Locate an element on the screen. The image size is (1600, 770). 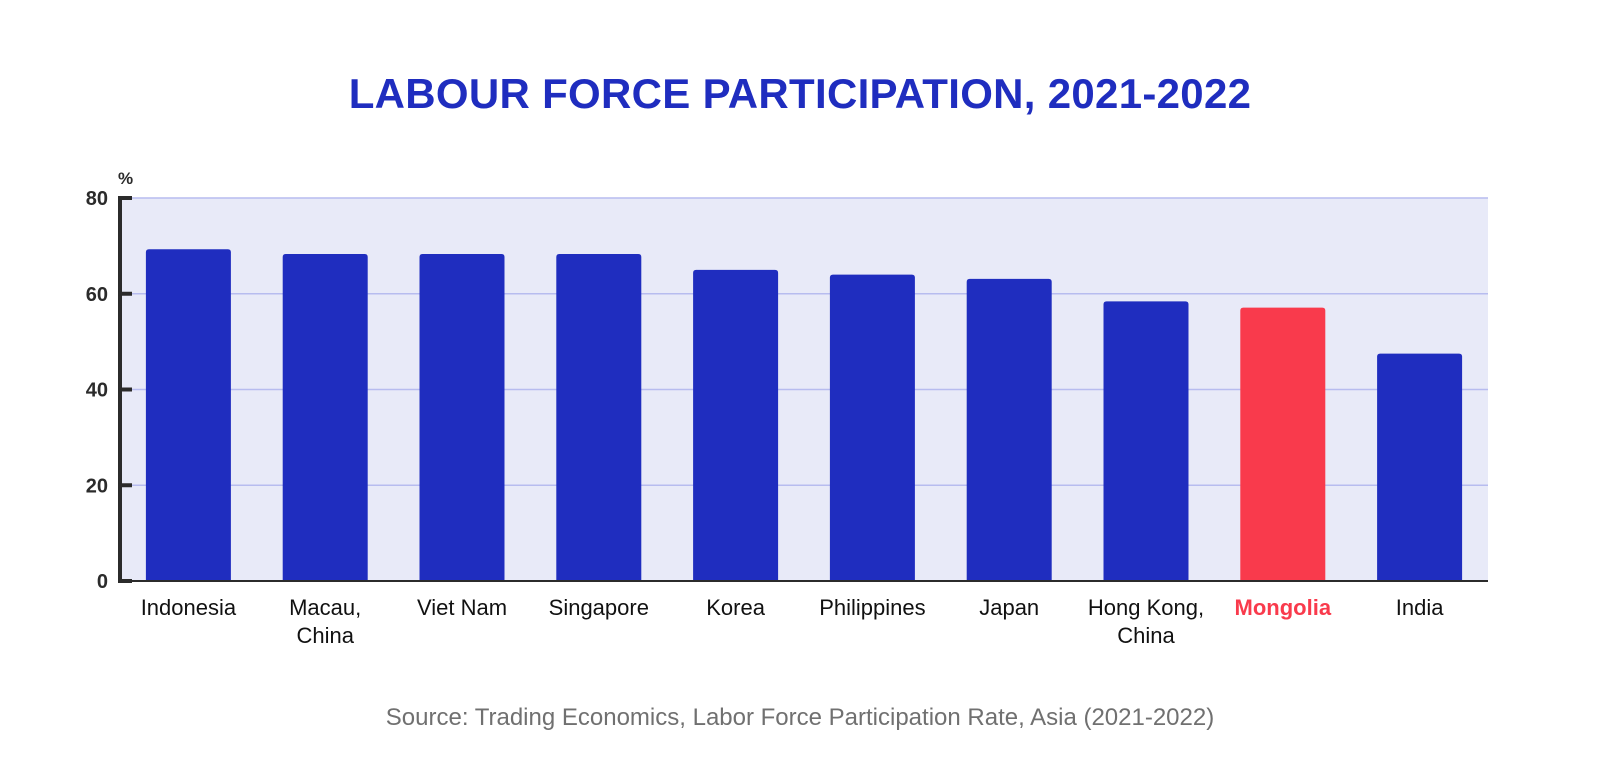
x-tick-label: India is located at coordinates (1420, 607).